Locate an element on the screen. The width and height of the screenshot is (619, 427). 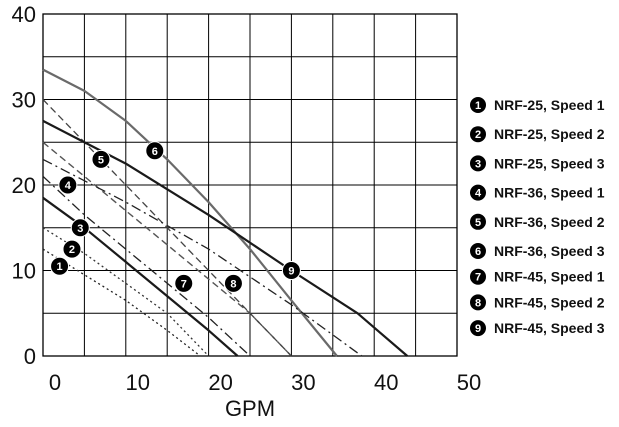
legend-entry-9: 9 NRF-45, Speed 3 is located at coordinates (537, 328).